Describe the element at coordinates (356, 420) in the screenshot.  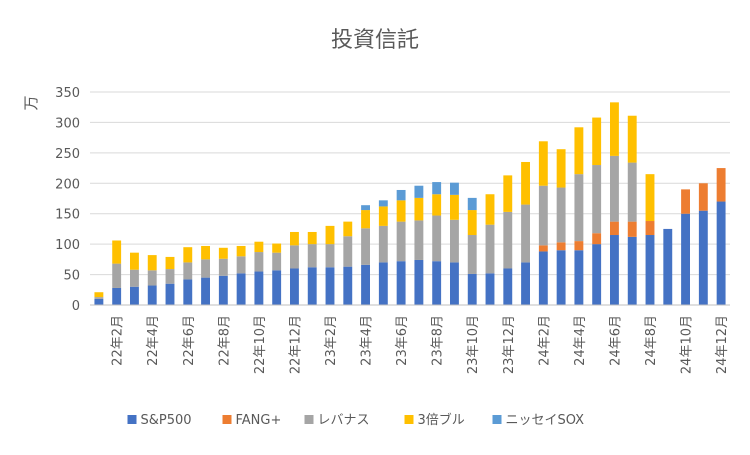
I see `legend: S&P500 FANG+ レバナス 3倍ブル ニッセイSOX` at that location.